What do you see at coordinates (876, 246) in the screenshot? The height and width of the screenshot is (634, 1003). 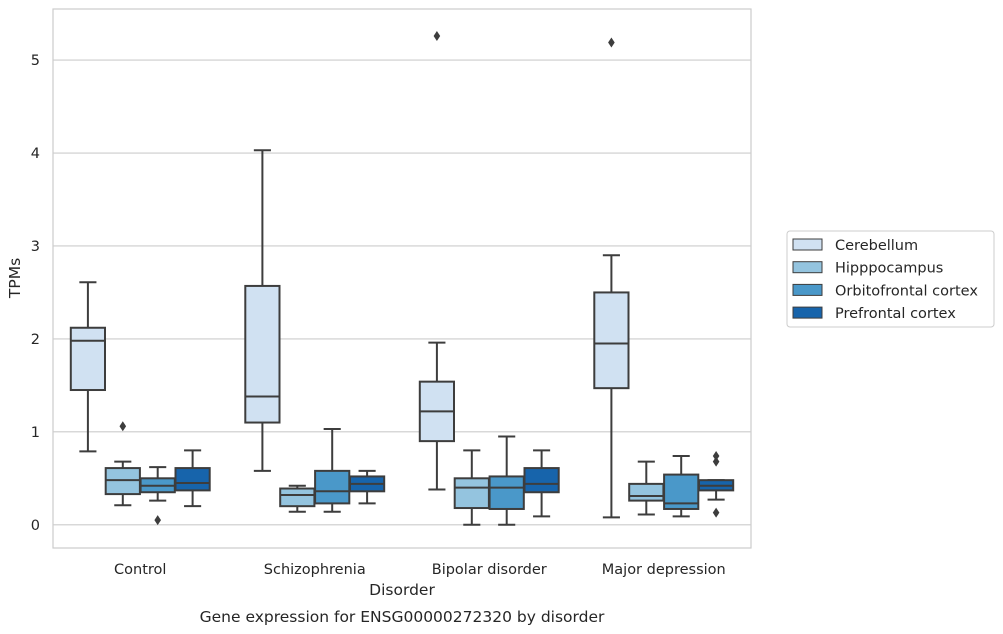 I see `legend-label: Cerebellum` at bounding box center [876, 246].